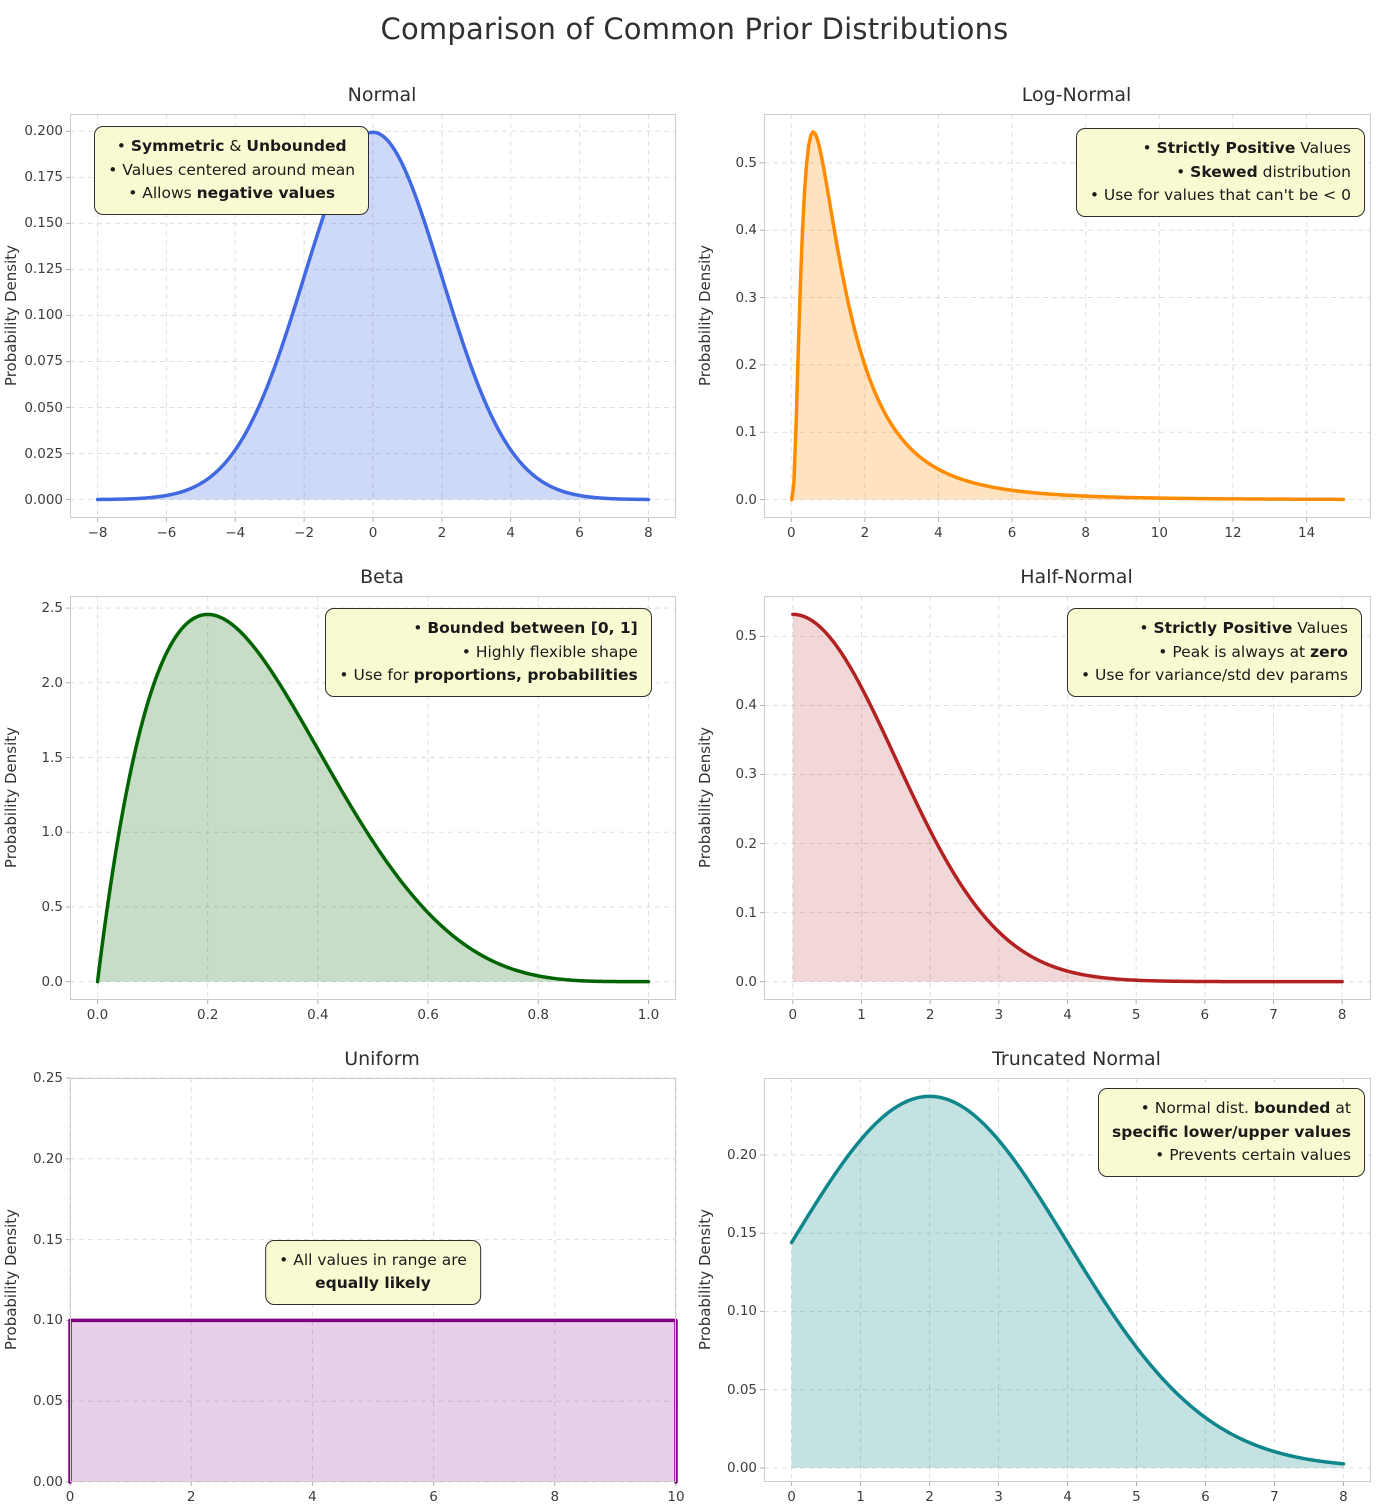  What do you see at coordinates (746, 297) in the screenshot?
I see `y-tick-label: 0.3` at bounding box center [746, 297].